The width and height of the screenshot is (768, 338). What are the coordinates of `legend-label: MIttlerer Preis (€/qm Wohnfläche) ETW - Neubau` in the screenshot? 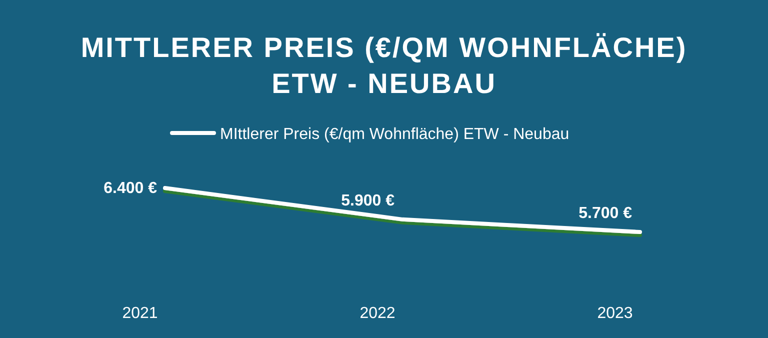 It's located at (395, 134).